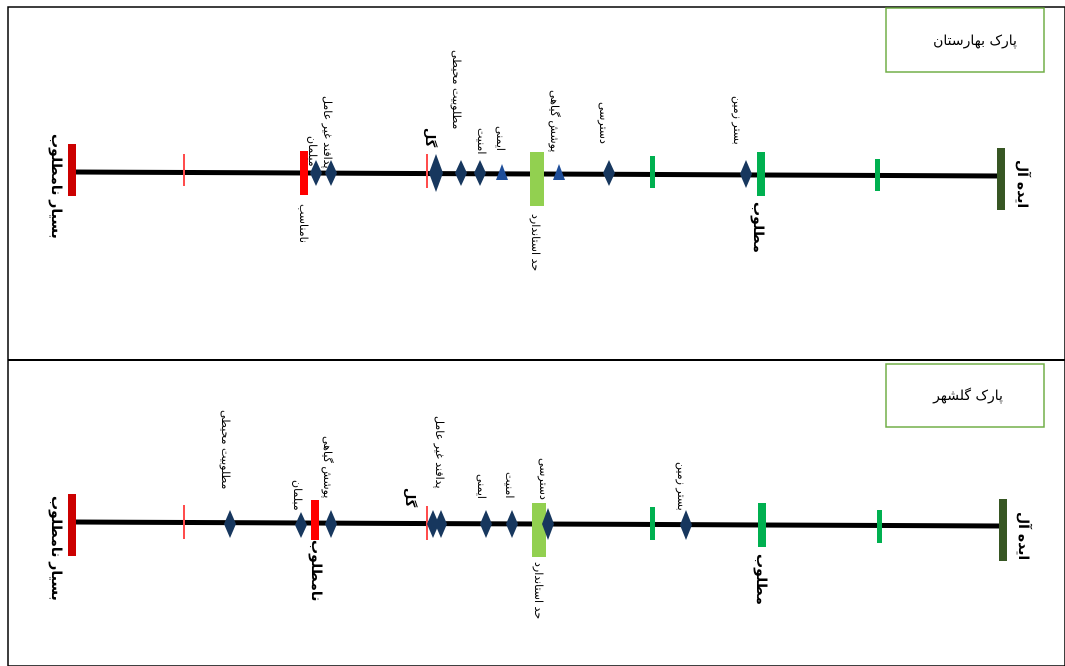  What do you see at coordinates (975, 41) in the screenshot?
I see `panel-title: پارک بهارستان` at bounding box center [975, 41].